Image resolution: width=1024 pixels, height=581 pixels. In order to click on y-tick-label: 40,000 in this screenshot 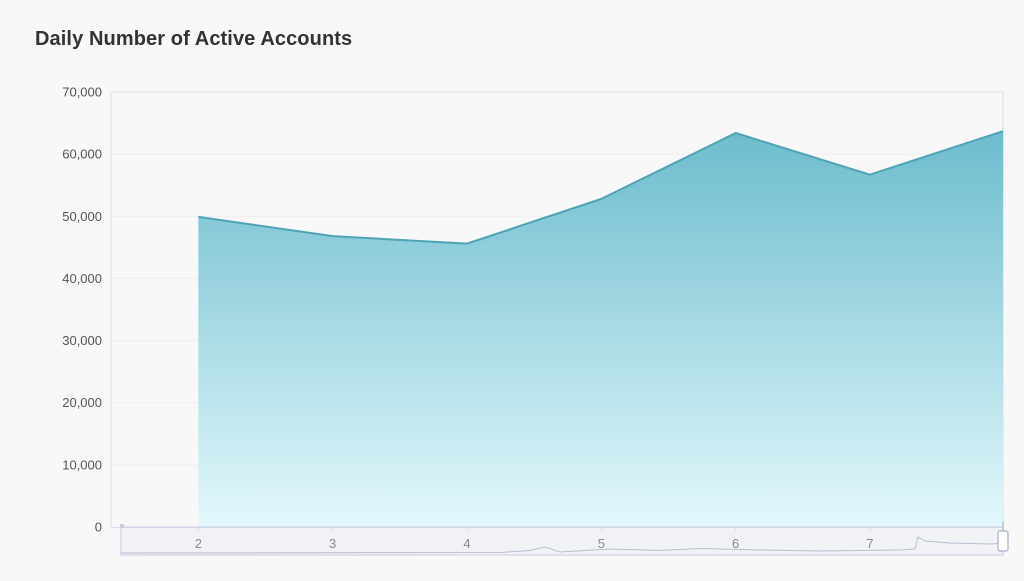, I will do `click(82, 278)`.